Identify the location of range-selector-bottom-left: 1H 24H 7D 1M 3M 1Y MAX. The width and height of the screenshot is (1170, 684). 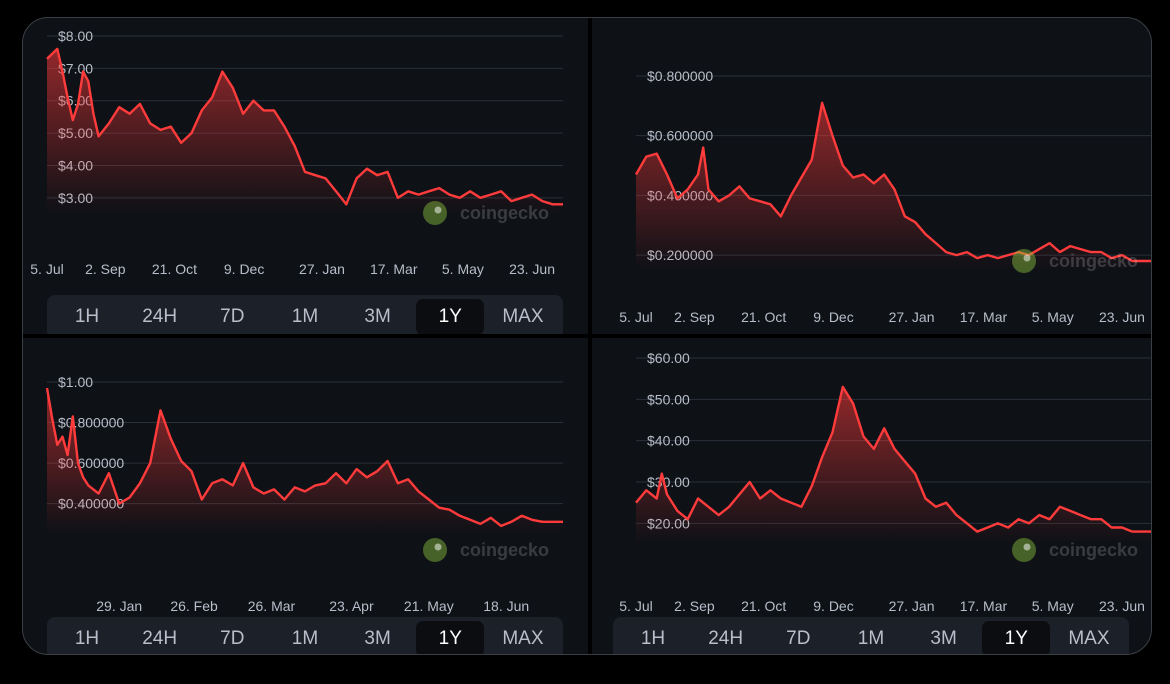
(305, 635).